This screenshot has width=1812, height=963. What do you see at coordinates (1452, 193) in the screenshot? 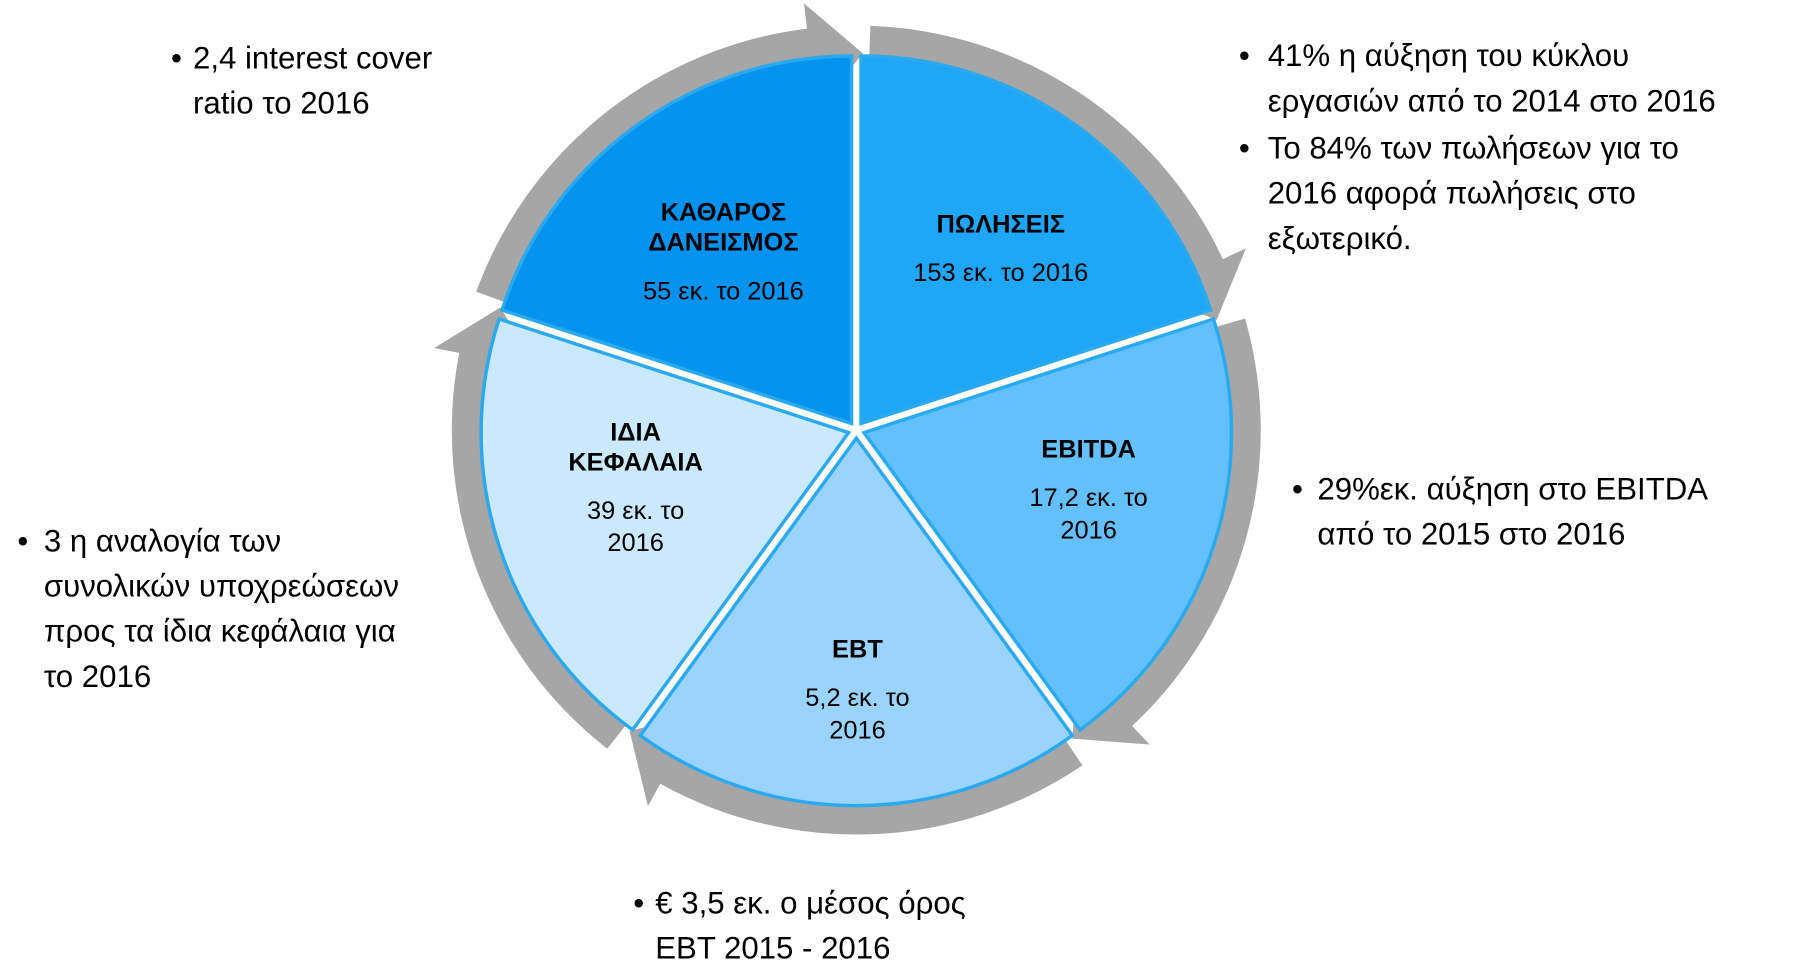
I see `callout-text: 2016 αφορά πωλήσεις στο` at bounding box center [1452, 193].